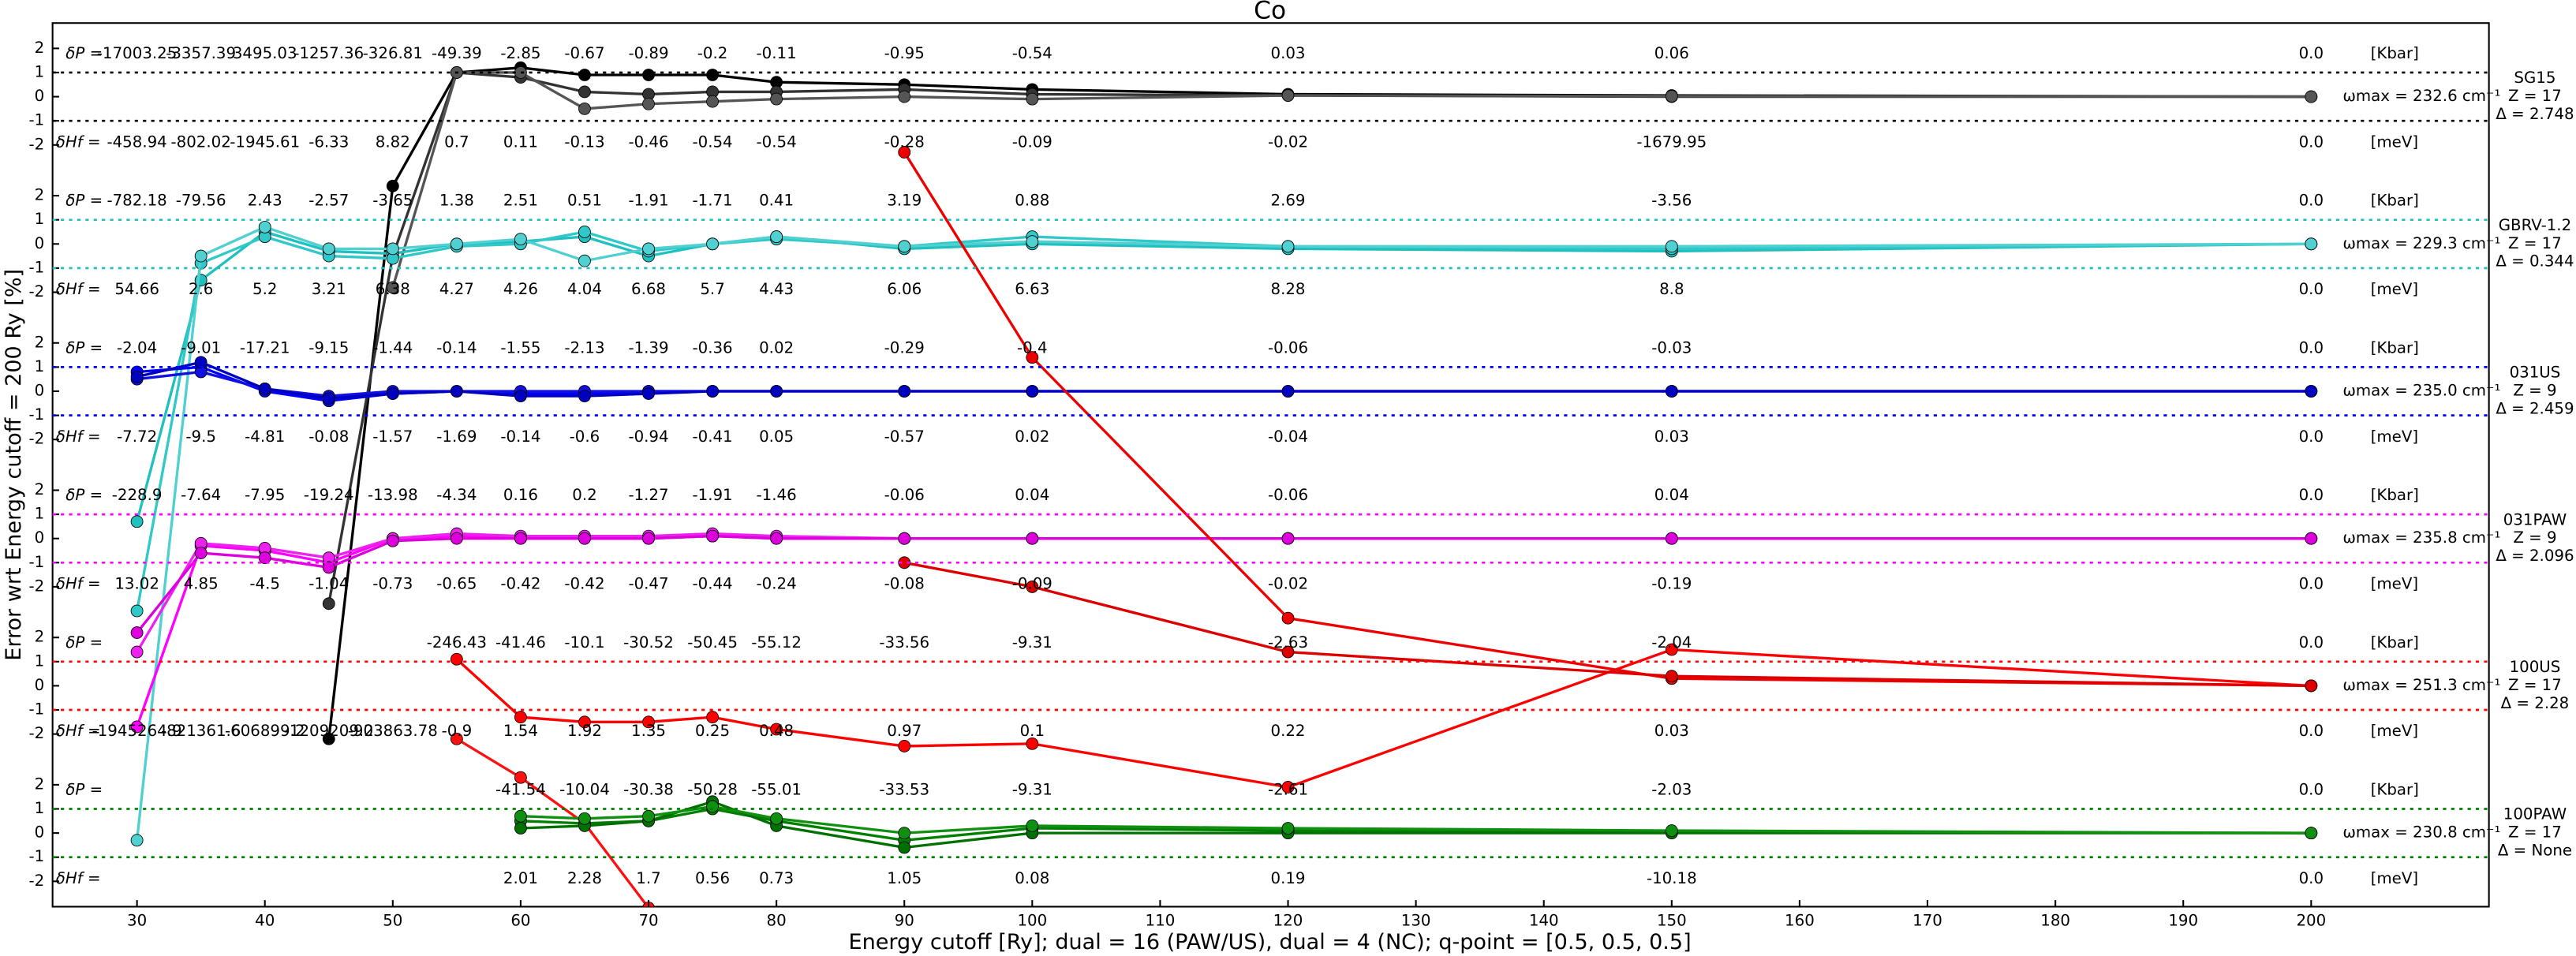 This screenshot has width=2576, height=956. What do you see at coordinates (328, 347) in the screenshot?
I see `dp-value: -9.15` at bounding box center [328, 347].